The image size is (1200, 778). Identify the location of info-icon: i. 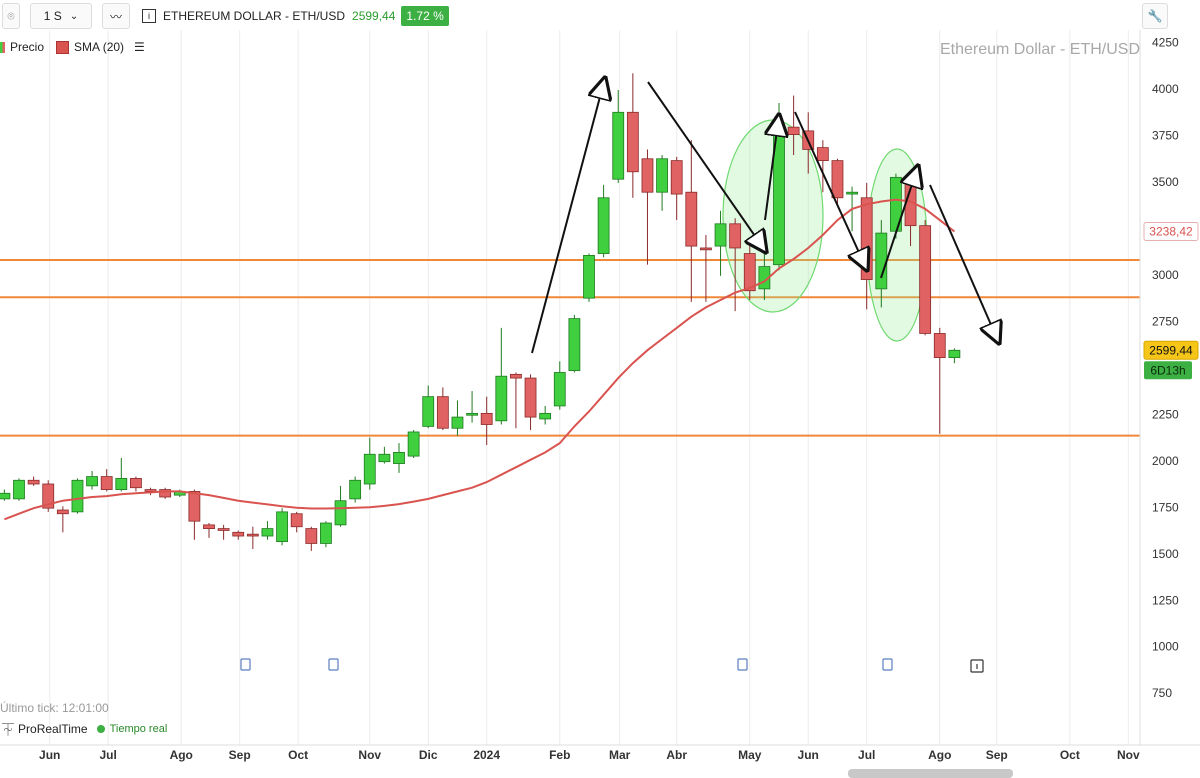
(149, 16).